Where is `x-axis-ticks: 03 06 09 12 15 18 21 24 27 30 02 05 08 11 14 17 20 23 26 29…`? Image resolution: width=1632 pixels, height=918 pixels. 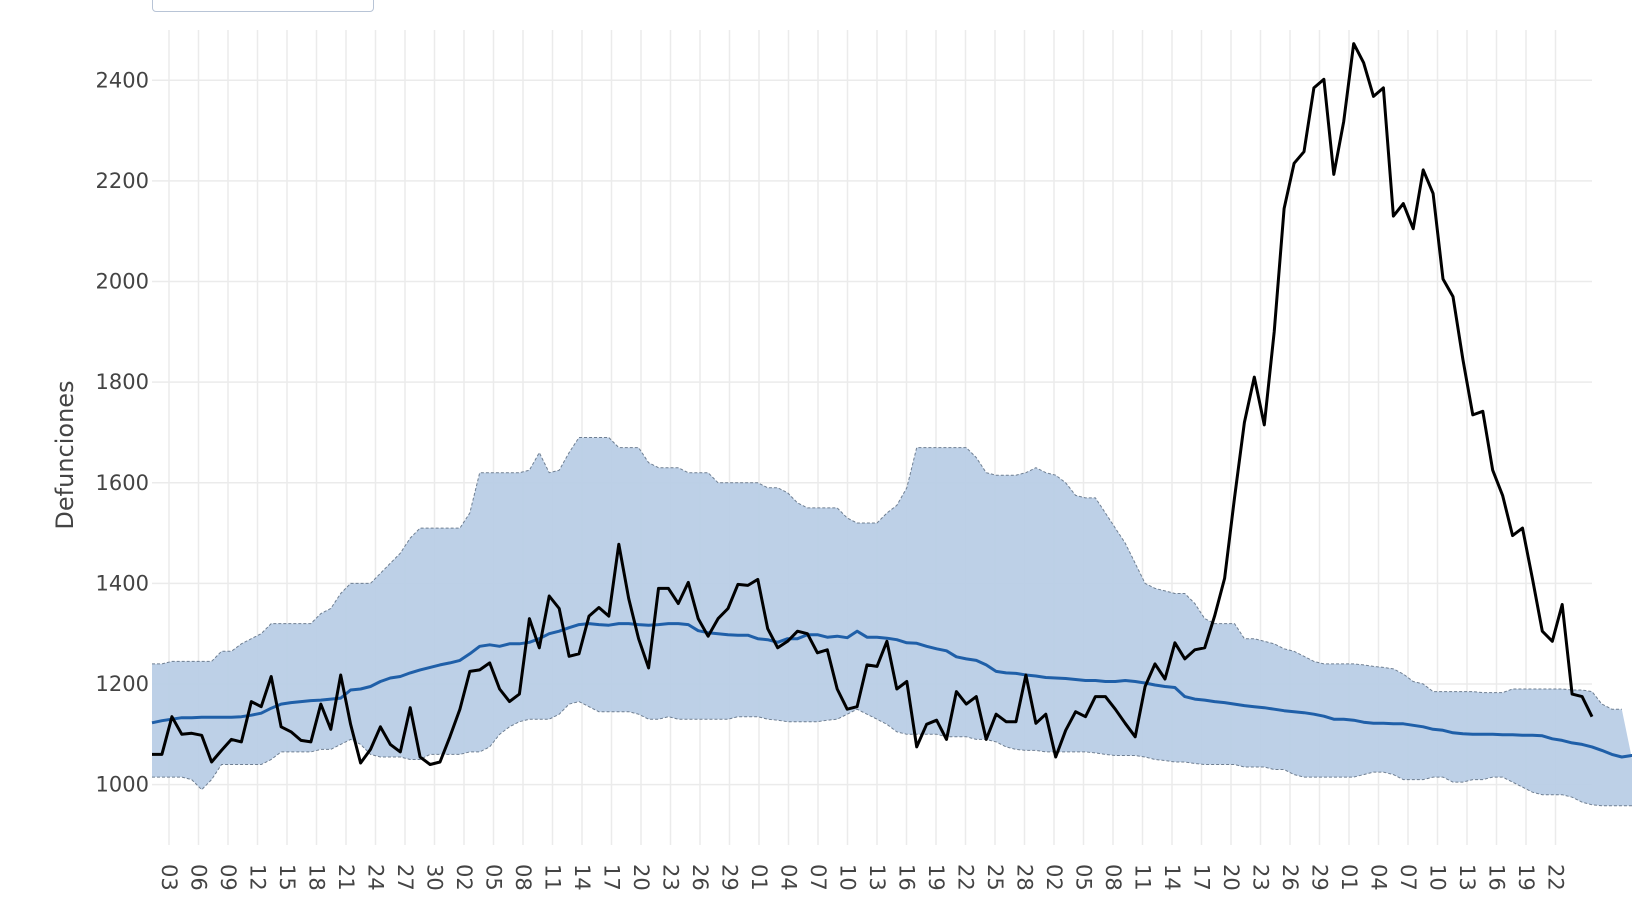 x-axis-ticks: 03 06 09 12 15 18 21 24 27 30 02 05 08 11 14 17 20 23 26 29… is located at coordinates (862, 877).